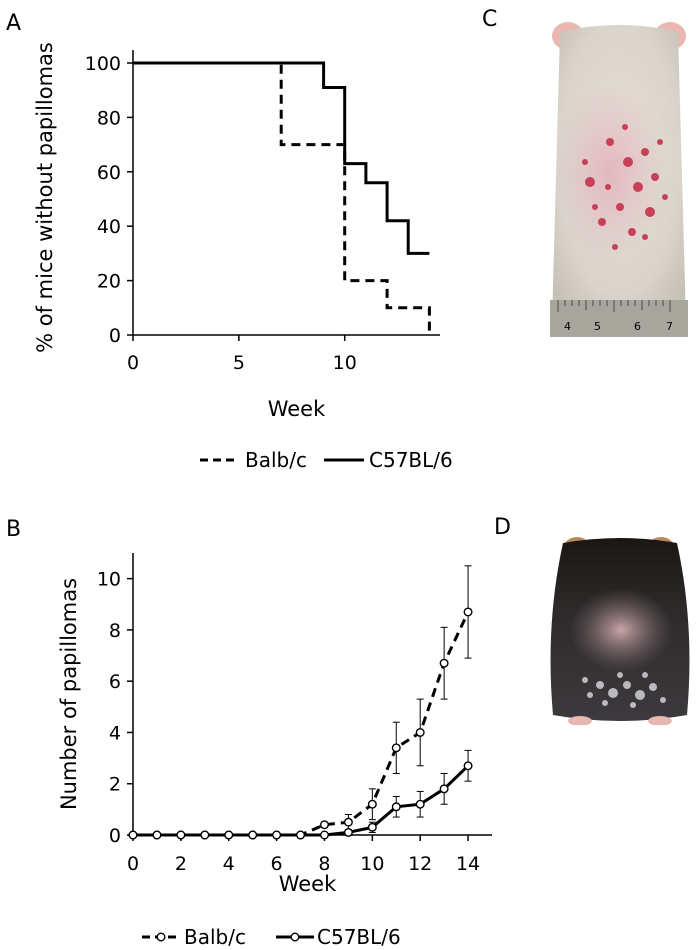  Describe the element at coordinates (271, 937) in the screenshot. I see `chart-b-legend: Balb/c C57BL/6` at that location.